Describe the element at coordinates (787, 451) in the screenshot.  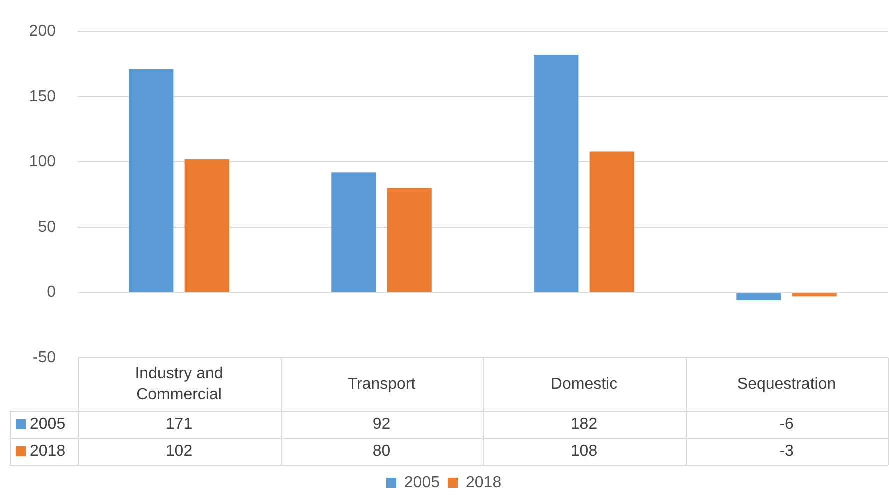
I see `data-label: -3` at that location.